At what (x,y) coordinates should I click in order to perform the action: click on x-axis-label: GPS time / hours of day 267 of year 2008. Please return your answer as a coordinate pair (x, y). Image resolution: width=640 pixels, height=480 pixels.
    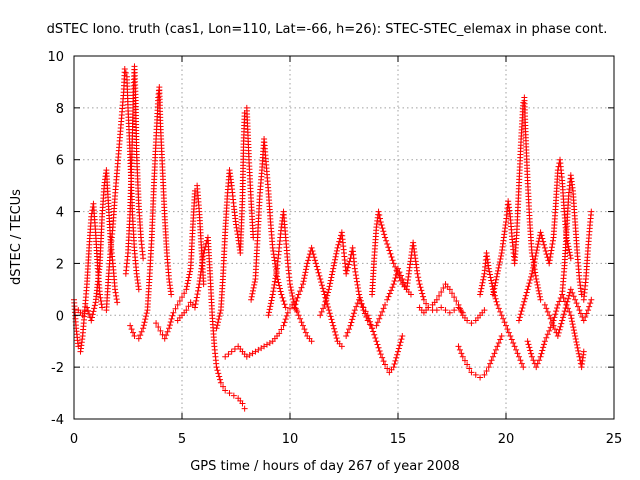
    Looking at the image, I should click on (325, 466).